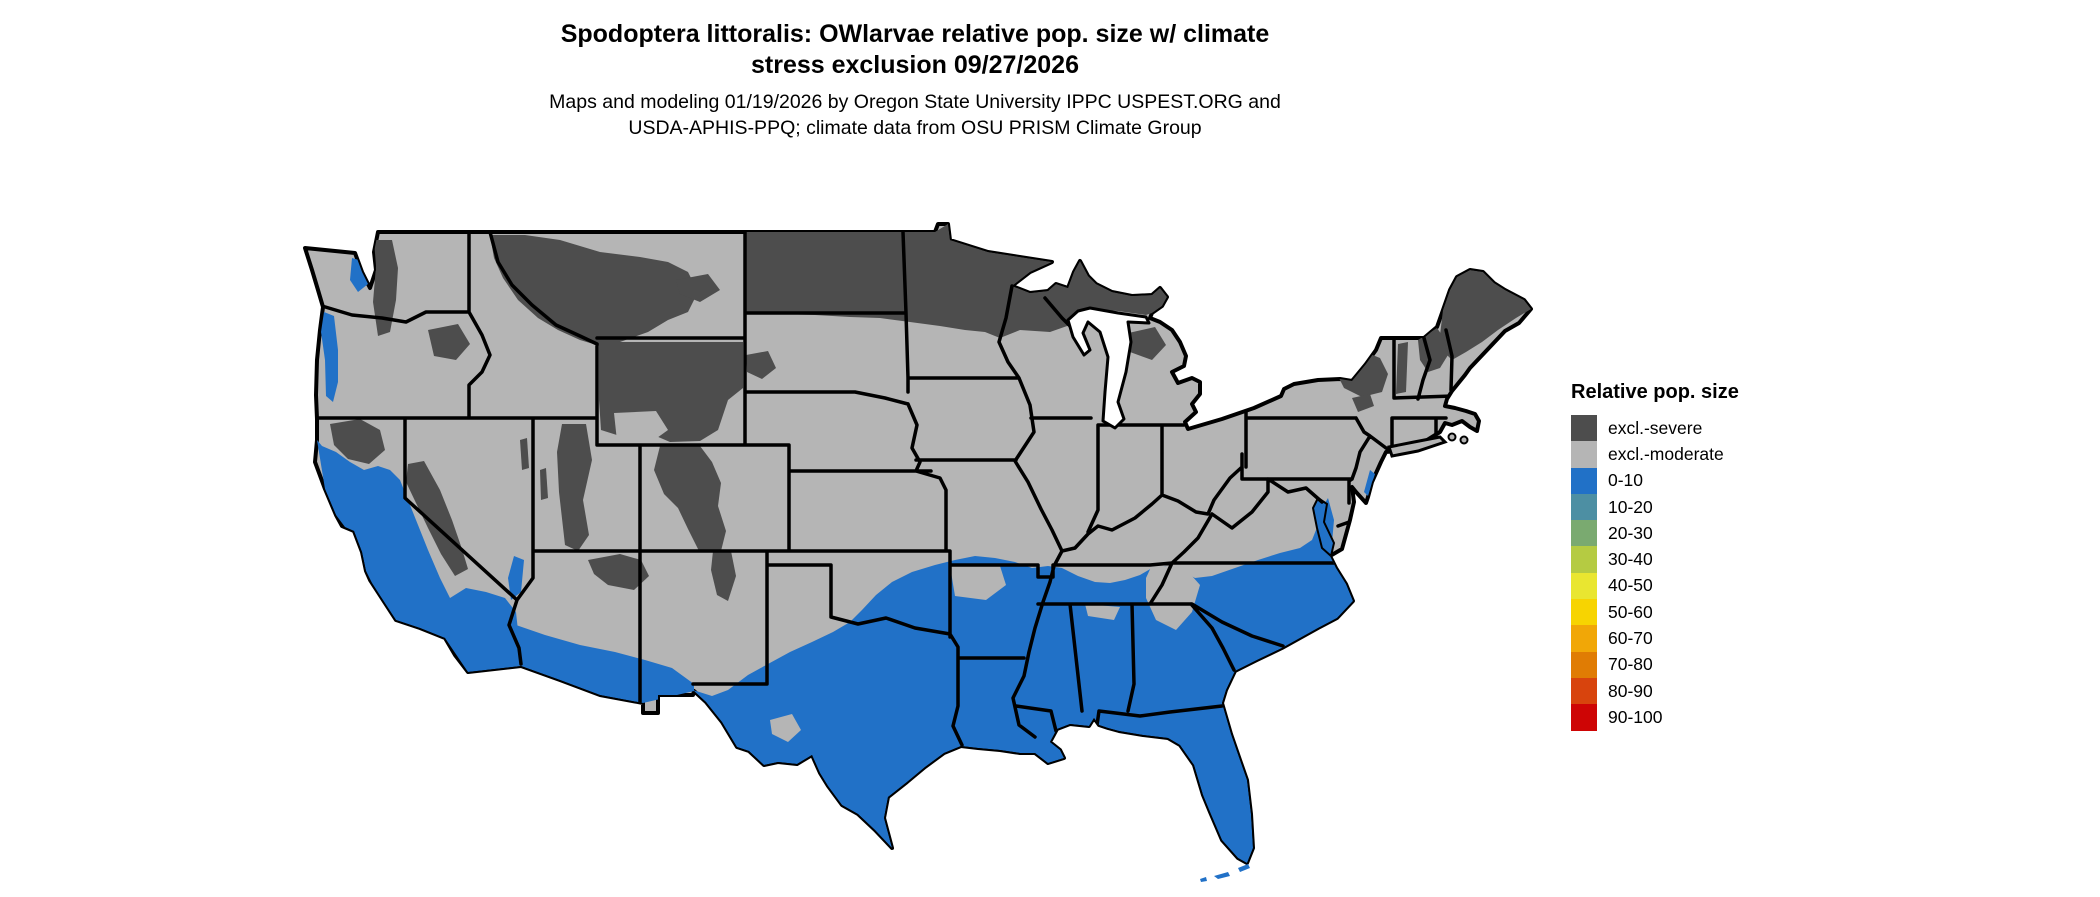 The image size is (2100, 897). I want to click on legend-label: 40-50, so click(1630, 585).